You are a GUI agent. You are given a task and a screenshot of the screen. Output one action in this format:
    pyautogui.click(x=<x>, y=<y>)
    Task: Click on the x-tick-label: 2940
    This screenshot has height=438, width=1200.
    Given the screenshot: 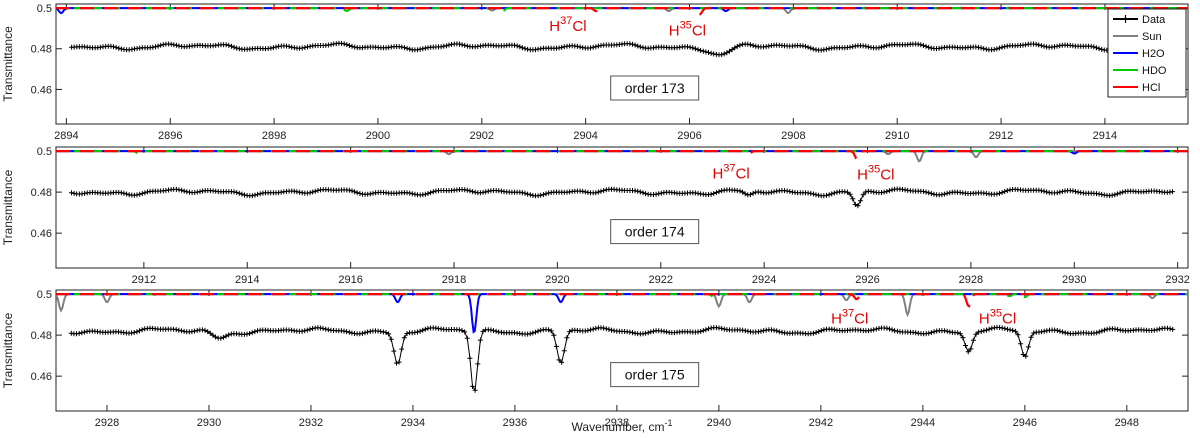 What is the action you would take?
    pyautogui.click(x=719, y=423)
    